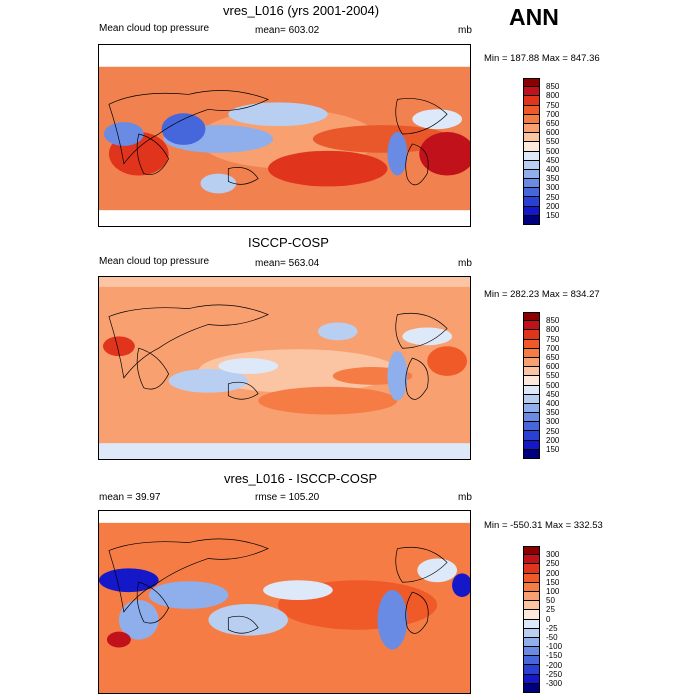 The width and height of the screenshot is (700, 700). I want to click on colorbar-tick-label: 400, so click(553, 403).